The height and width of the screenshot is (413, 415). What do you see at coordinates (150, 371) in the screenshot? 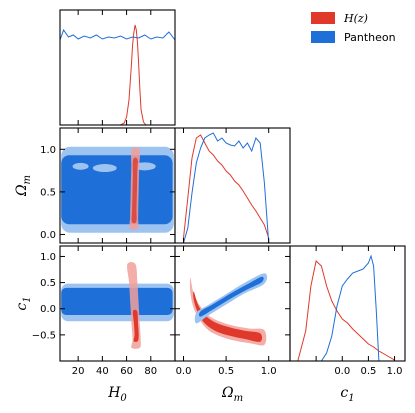
I see `x-tick-label: 80` at bounding box center [150, 371].